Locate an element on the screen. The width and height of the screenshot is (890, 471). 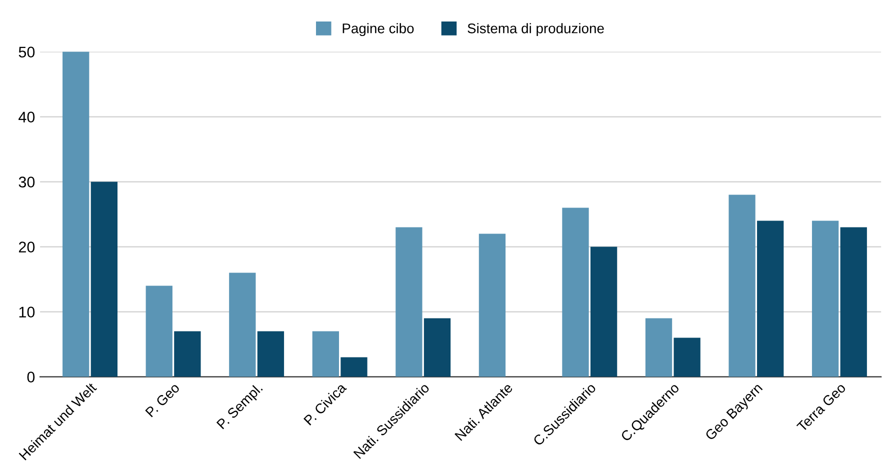
y-tick-label: 40 is located at coordinates (26, 117).